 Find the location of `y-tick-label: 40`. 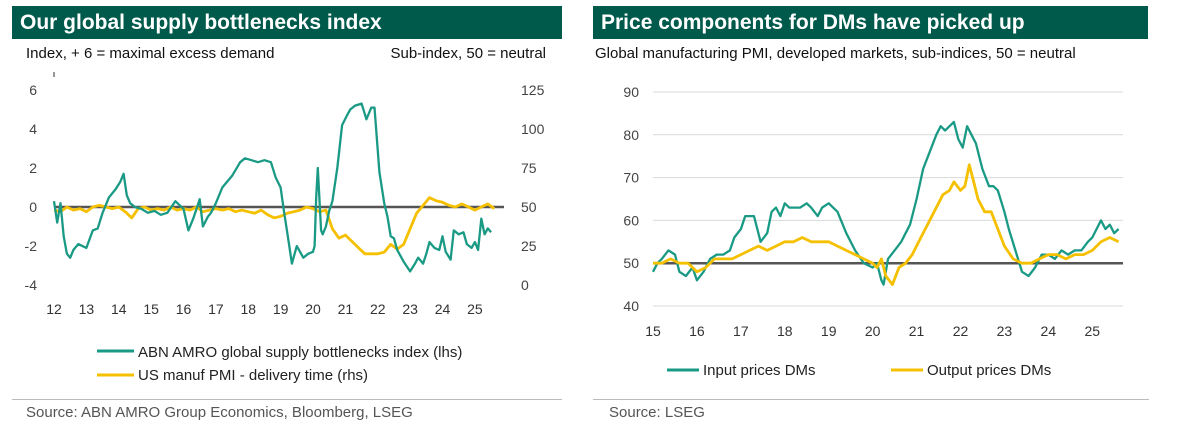

y-tick-label: 40 is located at coordinates (631, 306).